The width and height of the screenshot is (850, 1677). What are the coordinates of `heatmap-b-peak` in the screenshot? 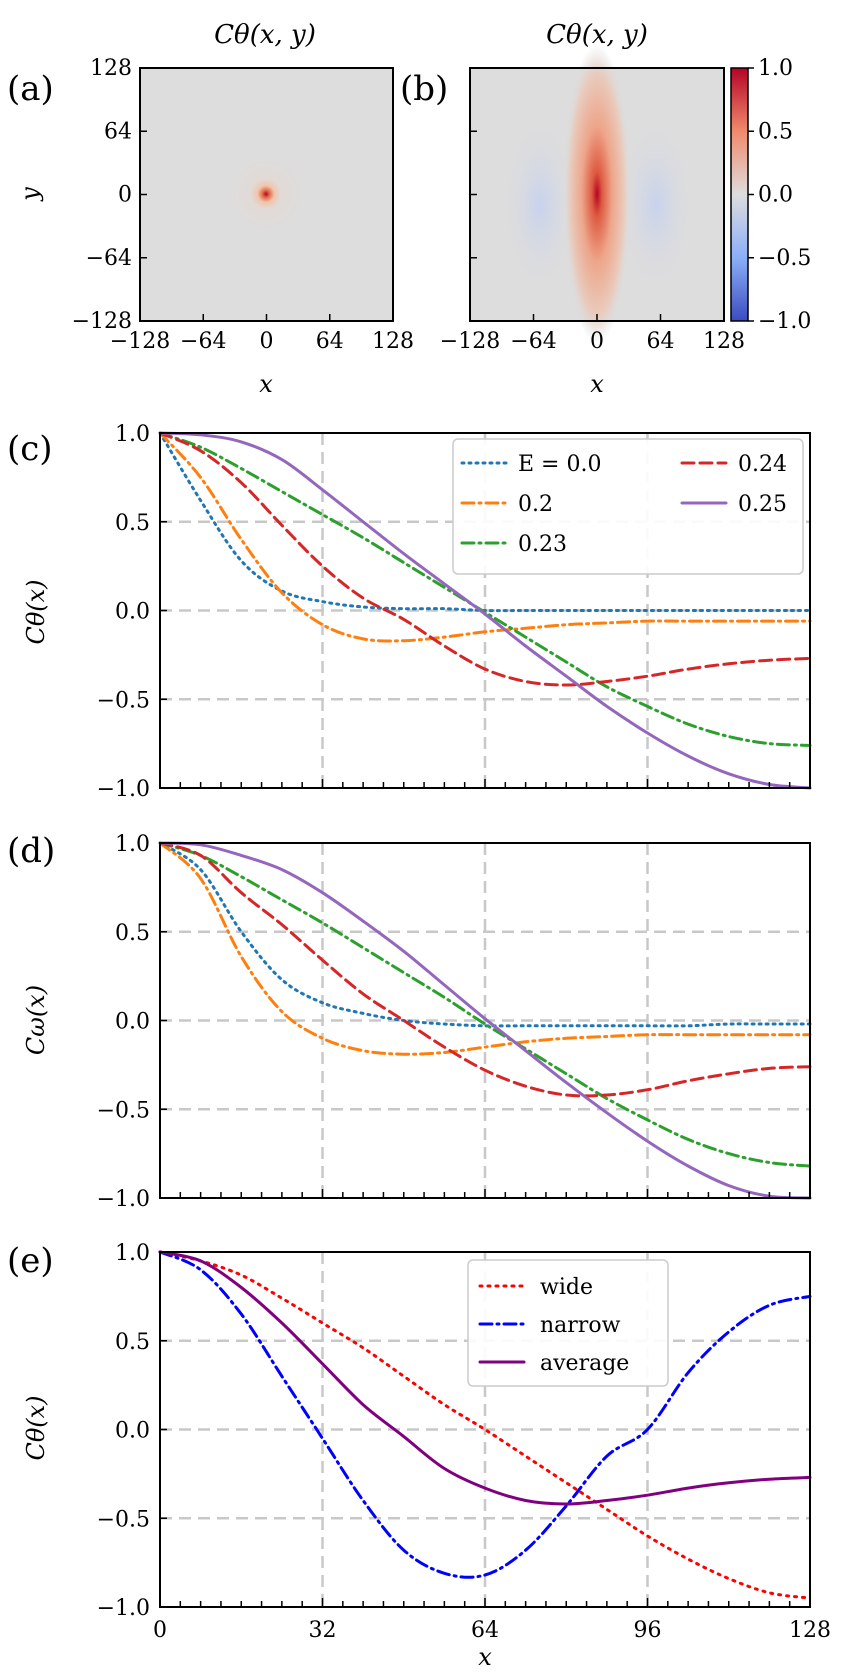 It's located at (597, 194).